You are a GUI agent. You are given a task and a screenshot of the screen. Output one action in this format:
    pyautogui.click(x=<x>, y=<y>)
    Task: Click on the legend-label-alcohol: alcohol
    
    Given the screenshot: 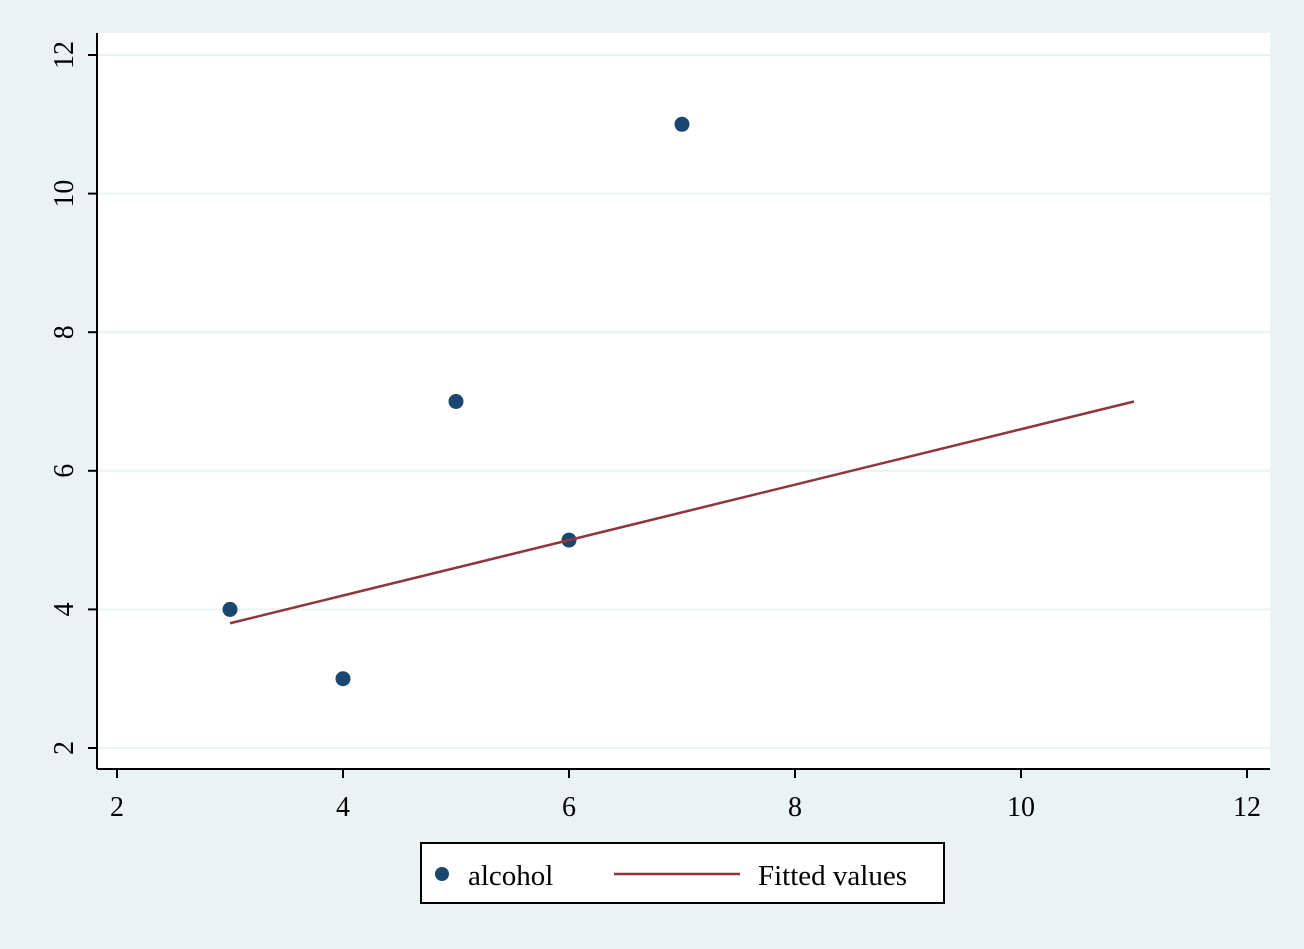 What is the action you would take?
    pyautogui.click(x=510, y=876)
    